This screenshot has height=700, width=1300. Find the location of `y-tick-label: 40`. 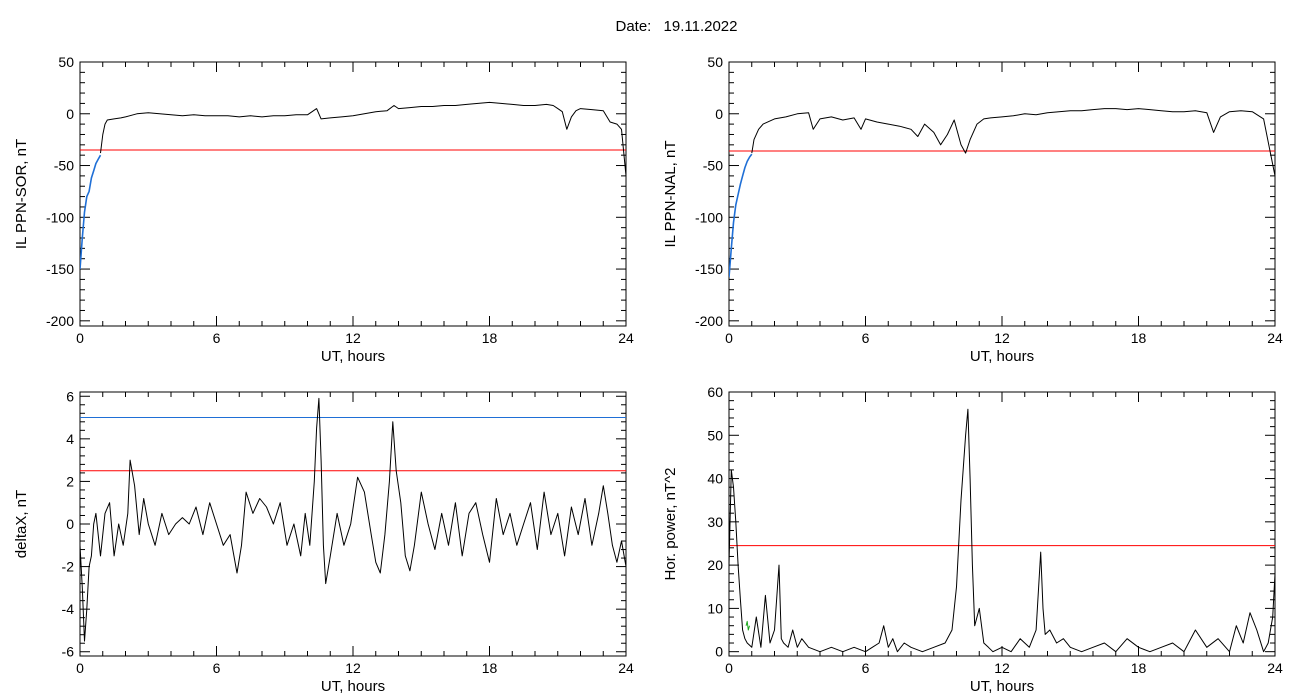

y-tick-label: 40 is located at coordinates (715, 479).